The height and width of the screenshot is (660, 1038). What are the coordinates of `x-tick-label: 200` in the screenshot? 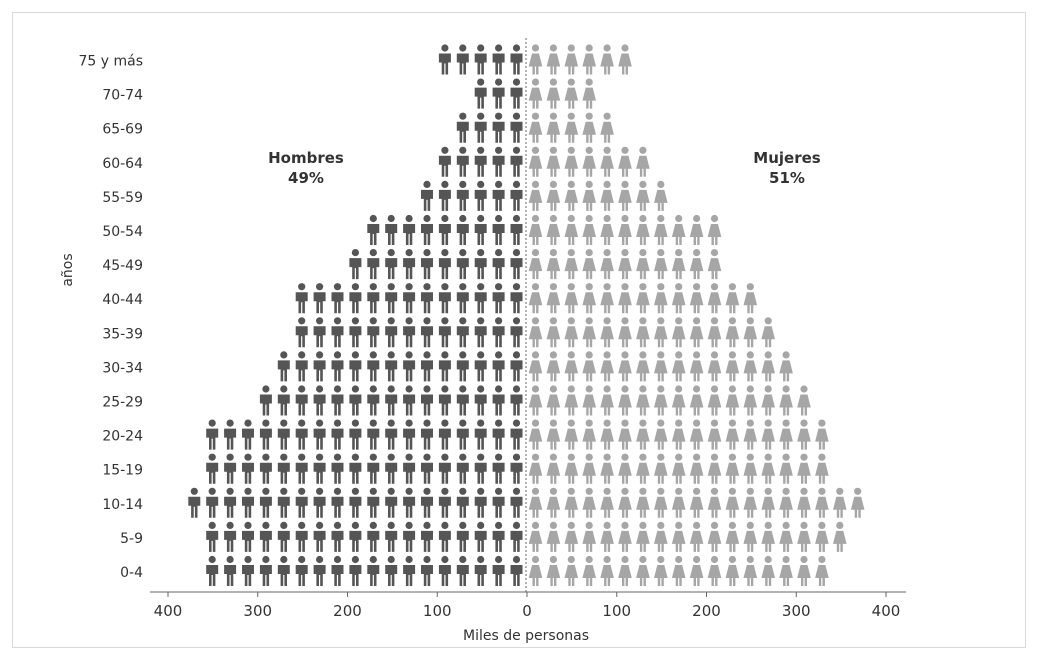 It's located at (706, 611).